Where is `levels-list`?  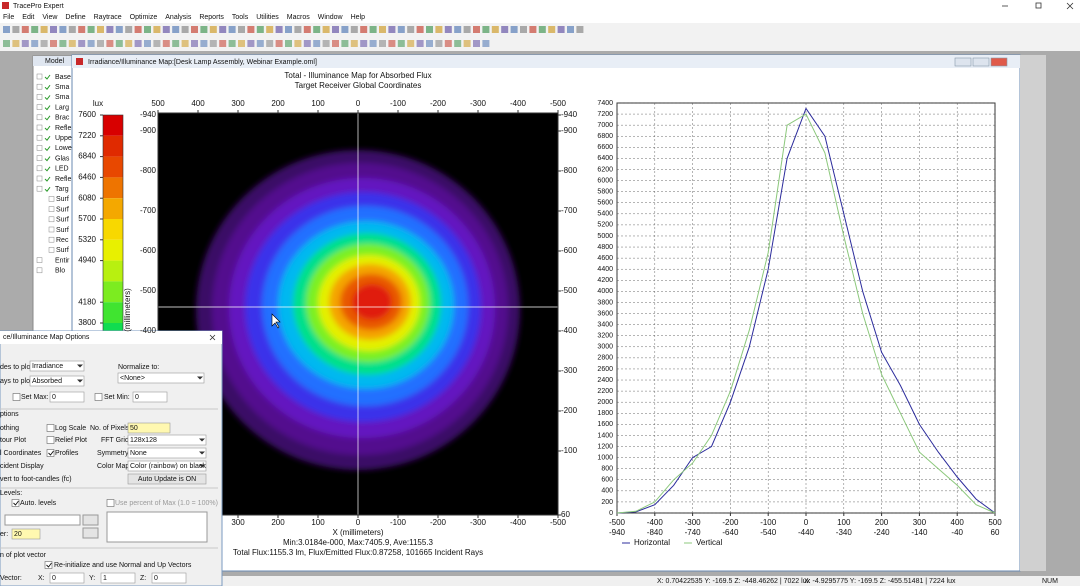 levels-list is located at coordinates (157, 527).